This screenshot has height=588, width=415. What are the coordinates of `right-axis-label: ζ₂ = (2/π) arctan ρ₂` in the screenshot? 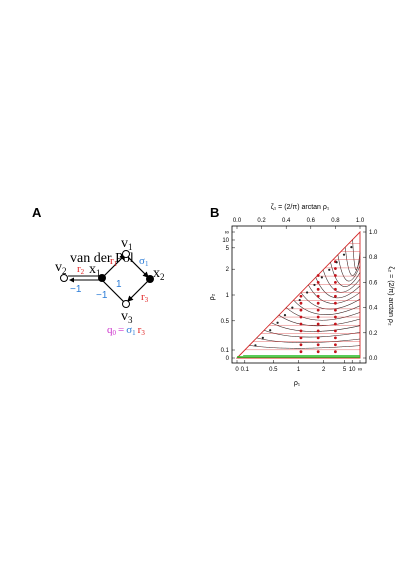 It's located at (390, 295).